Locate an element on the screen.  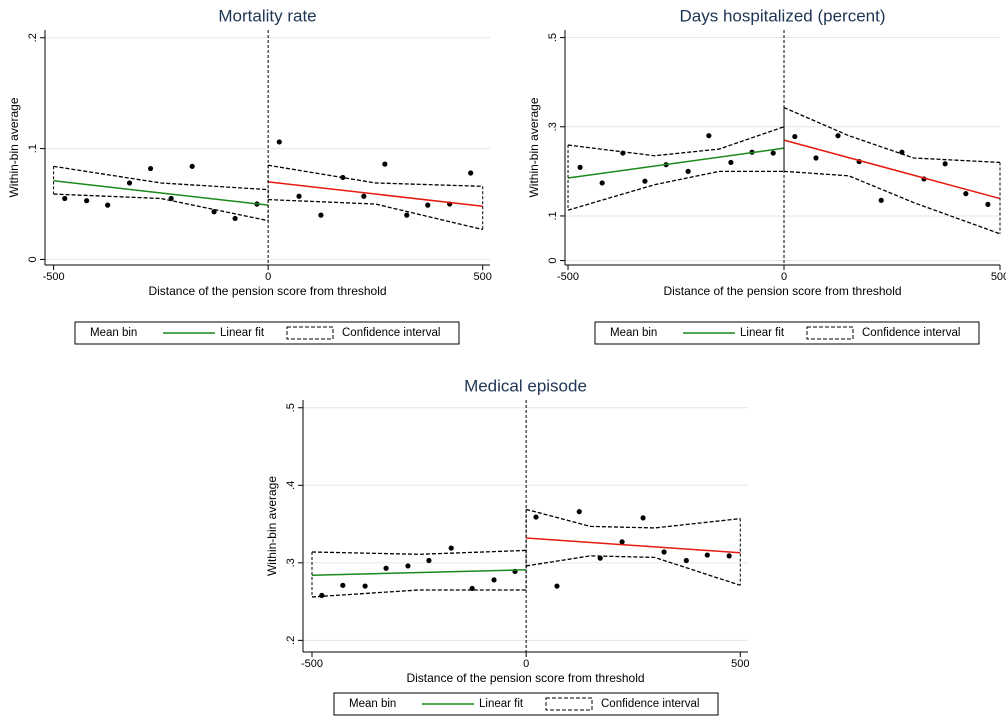
chart-title: Medical episode is located at coordinates (525, 385).